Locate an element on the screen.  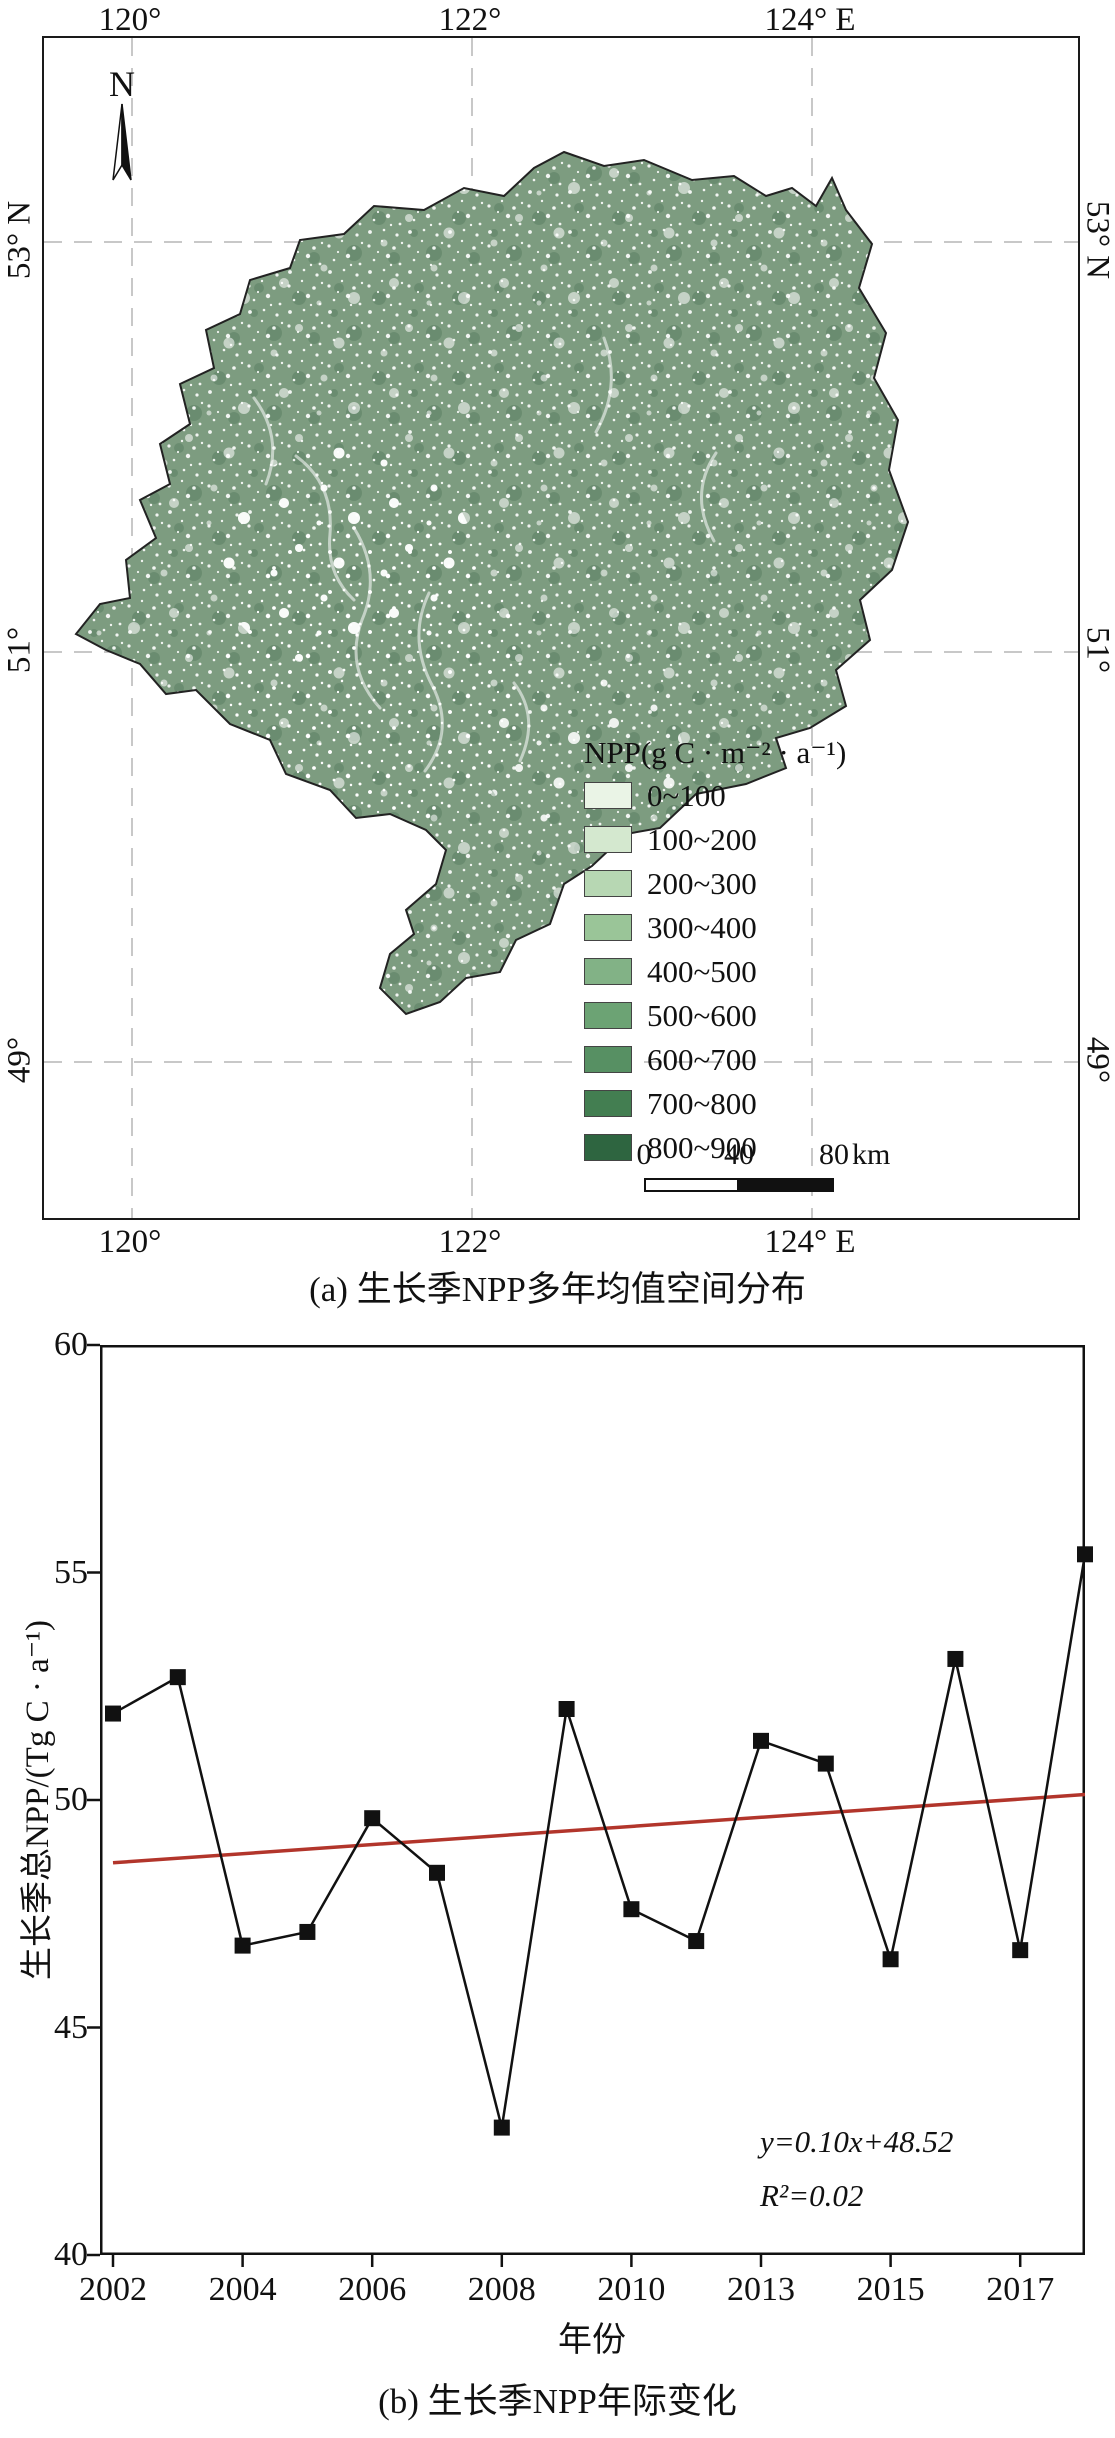
legend-item: 700~800 is located at coordinates (715, 1103).